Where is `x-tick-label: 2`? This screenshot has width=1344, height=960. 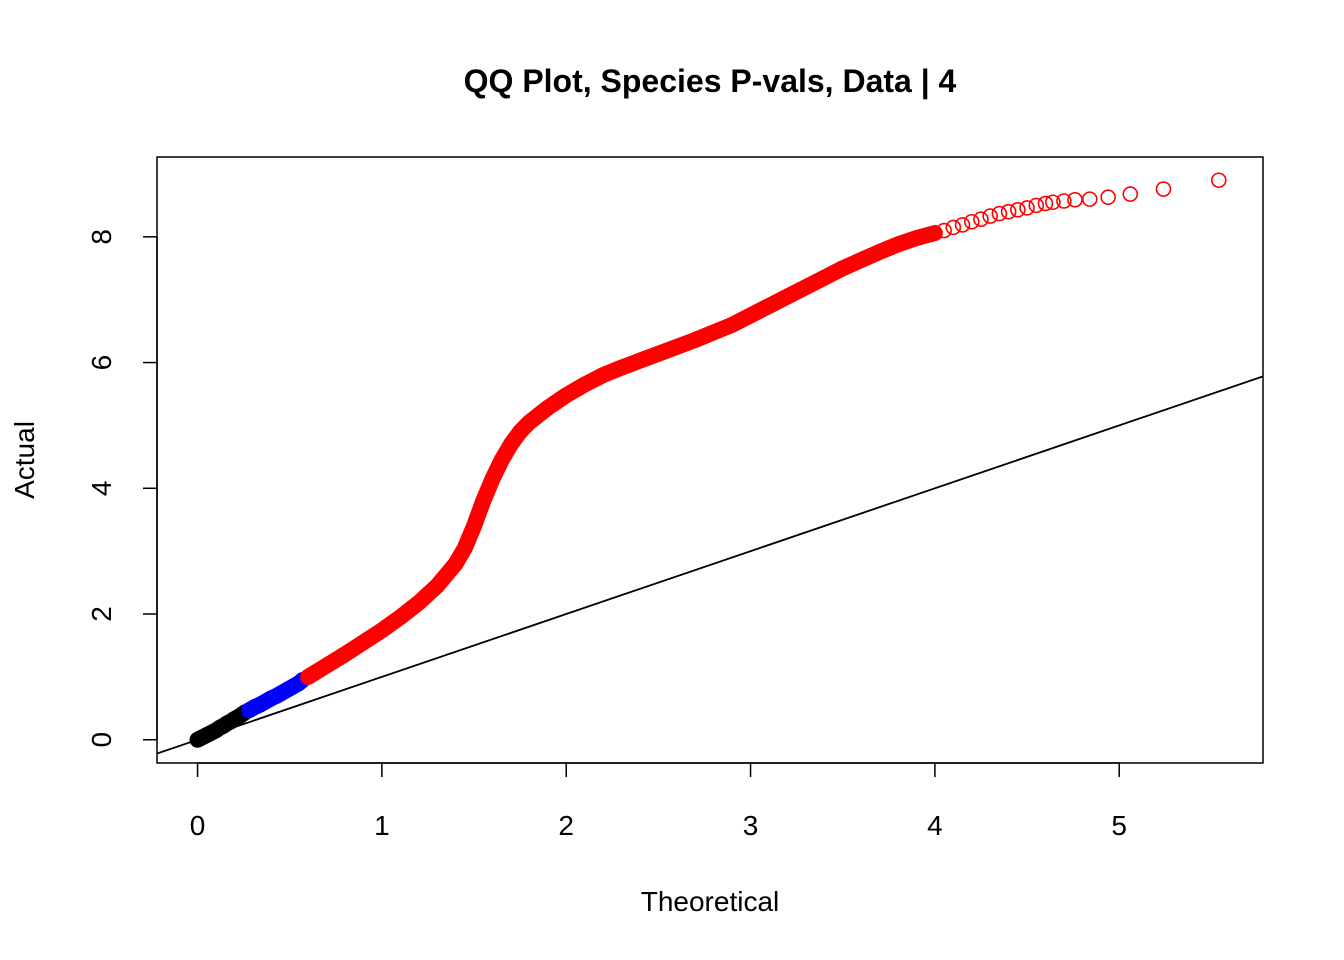
x-tick-label: 2 is located at coordinates (566, 825).